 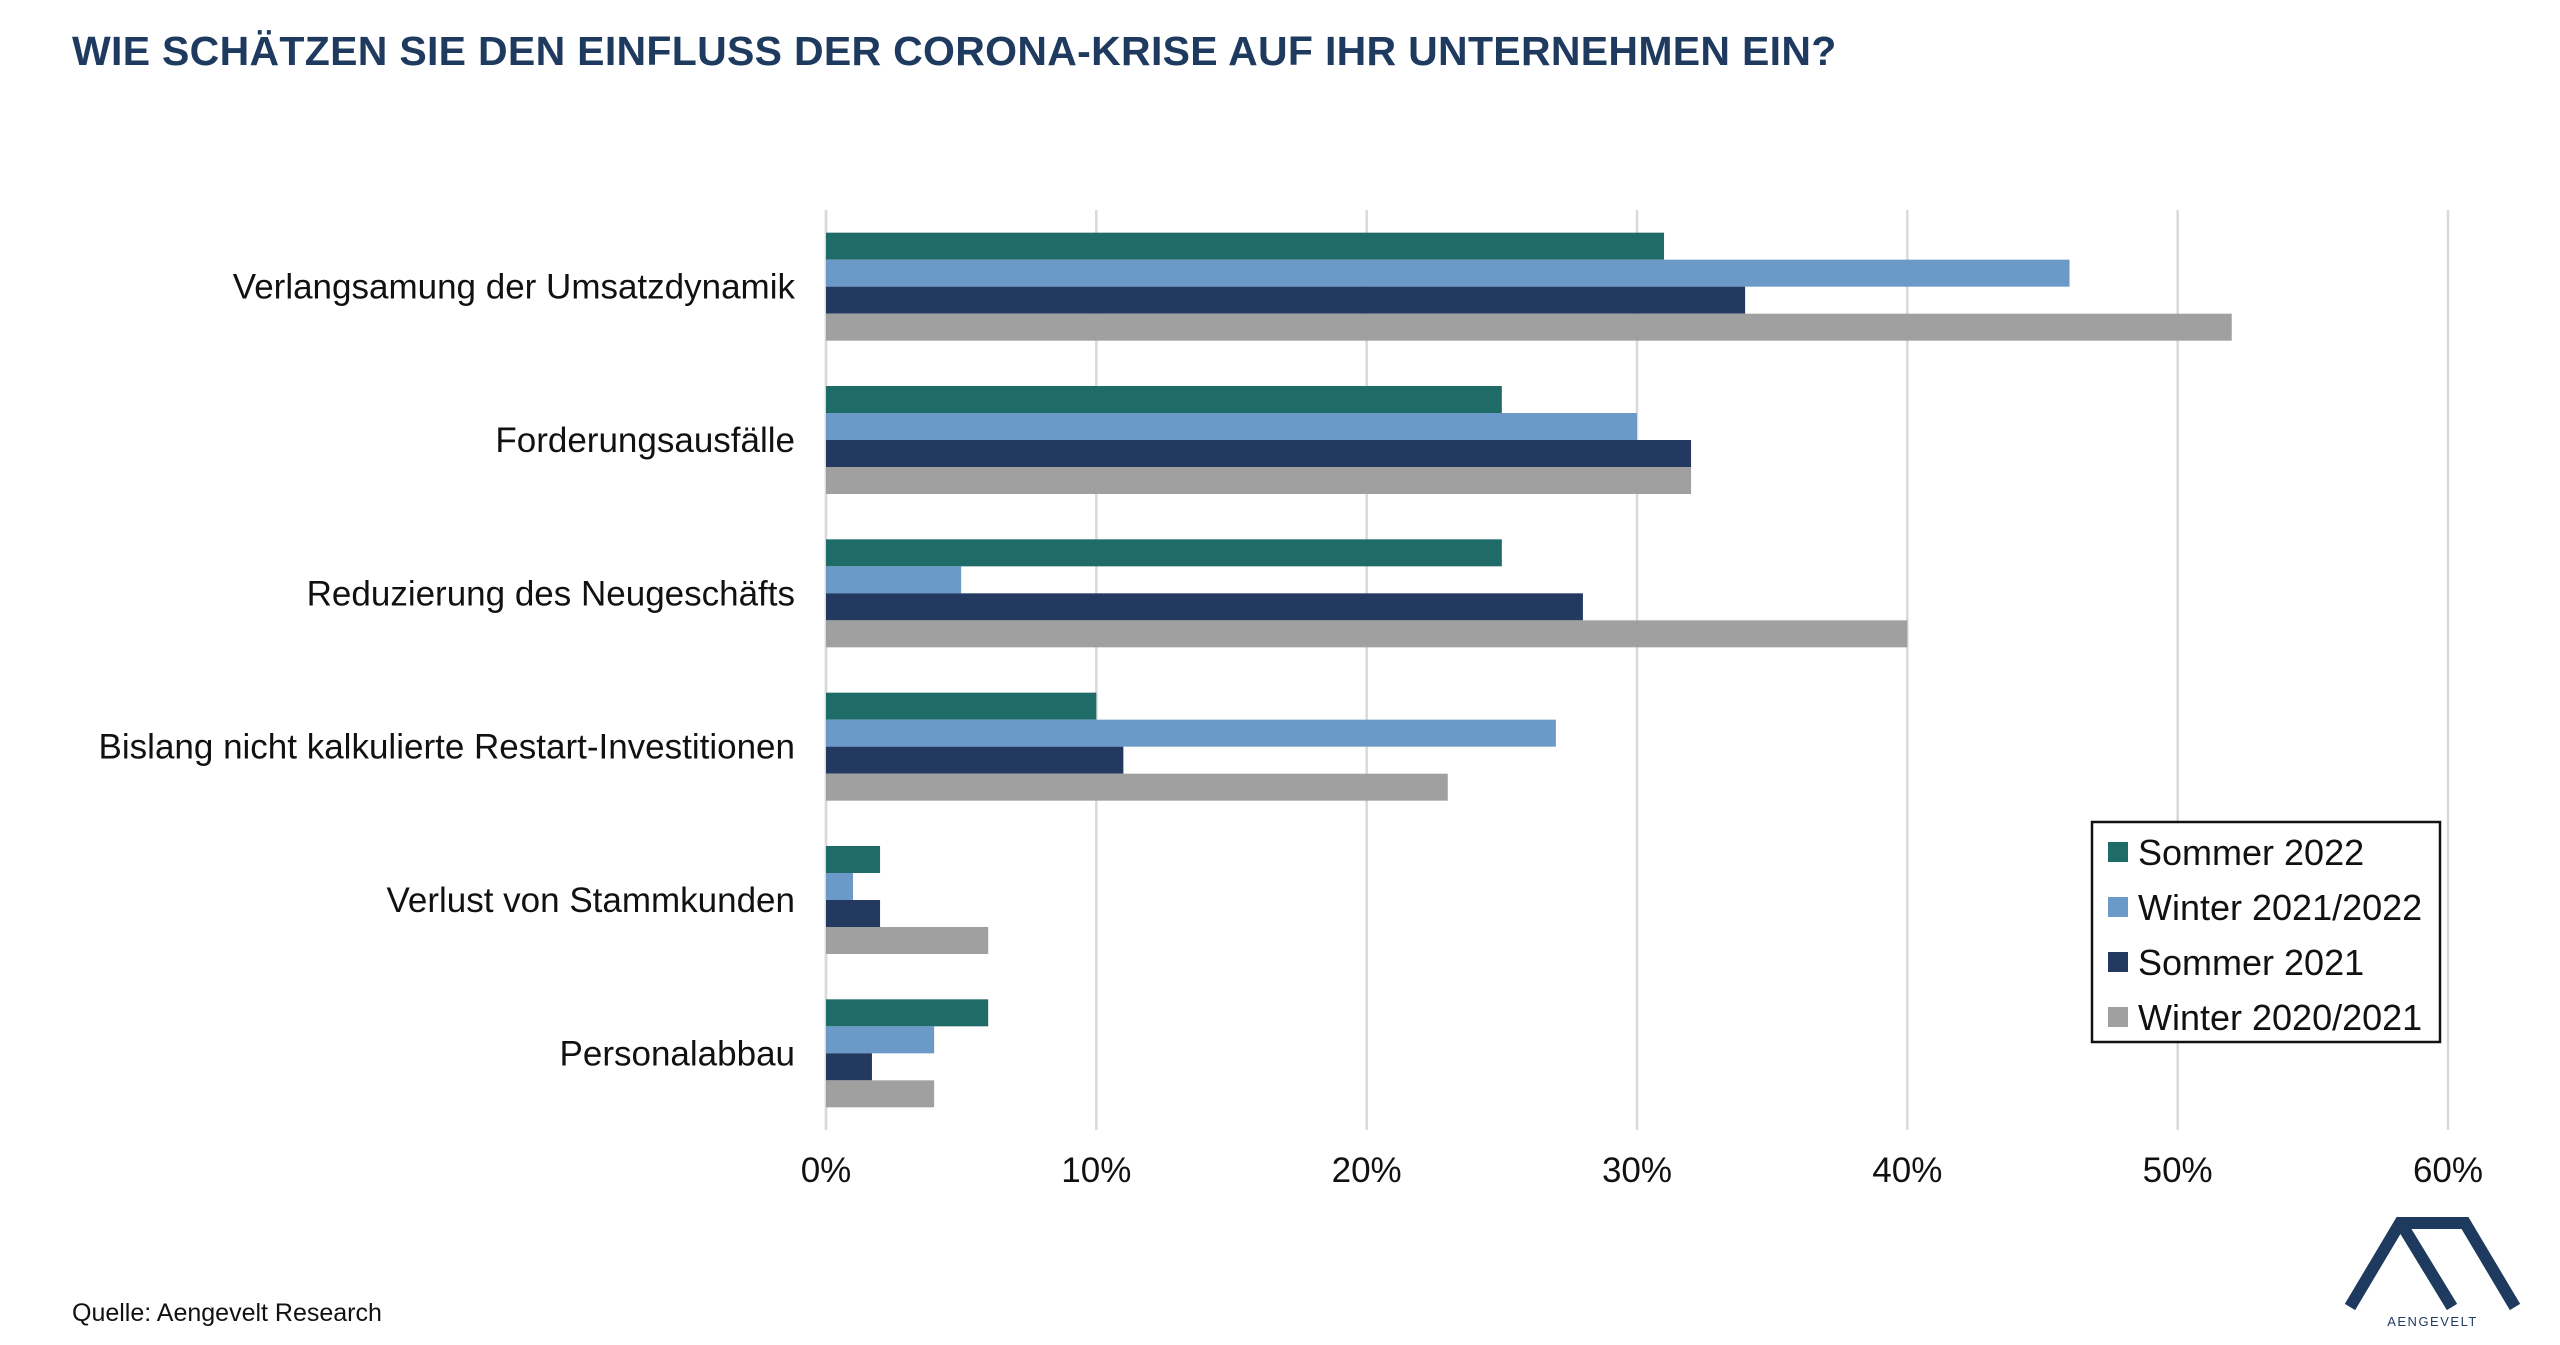 What do you see at coordinates (645, 440) in the screenshot?
I see `category-label: Forderungsausfälle` at bounding box center [645, 440].